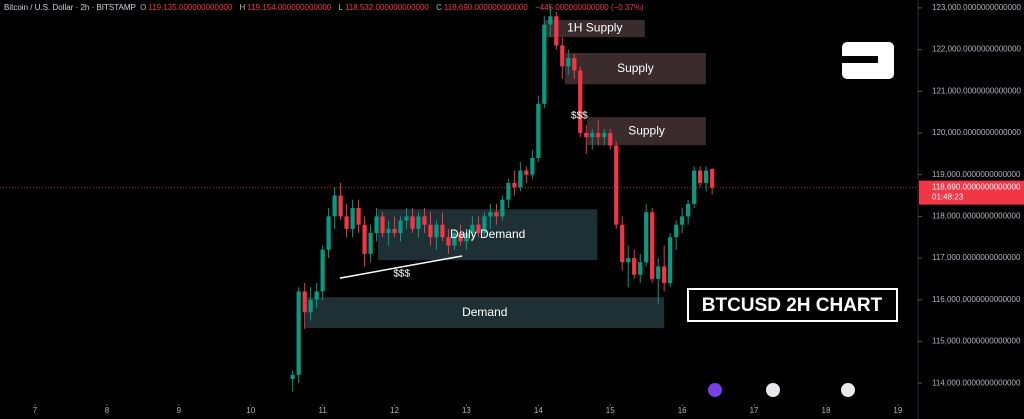  I want to click on ohlc-value: 119,135.000000000000, so click(190, 7).